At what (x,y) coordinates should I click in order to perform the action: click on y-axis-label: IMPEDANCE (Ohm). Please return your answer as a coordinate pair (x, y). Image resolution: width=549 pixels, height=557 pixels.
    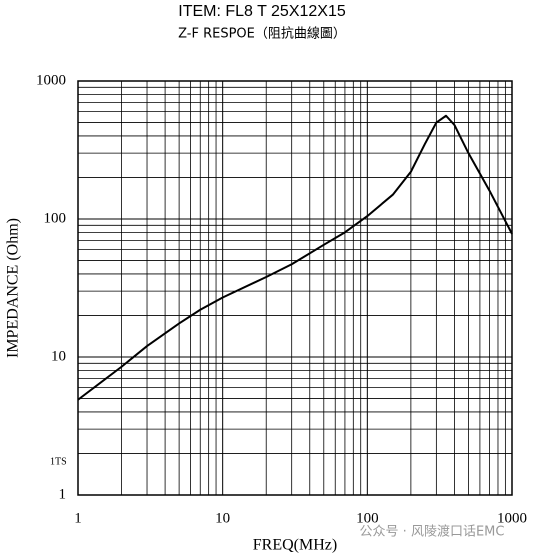
    Looking at the image, I should click on (13, 288).